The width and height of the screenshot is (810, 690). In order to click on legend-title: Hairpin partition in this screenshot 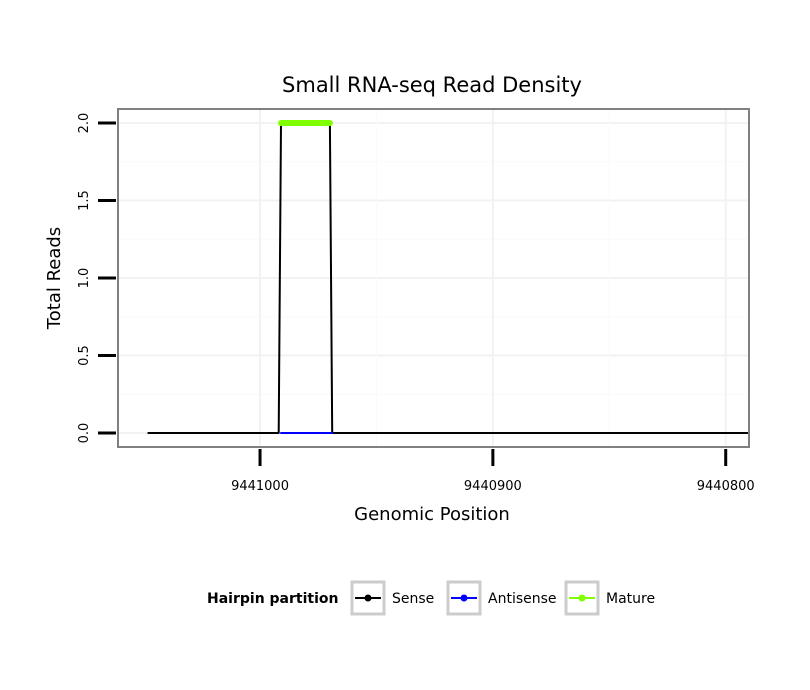, I will do `click(272, 599)`.